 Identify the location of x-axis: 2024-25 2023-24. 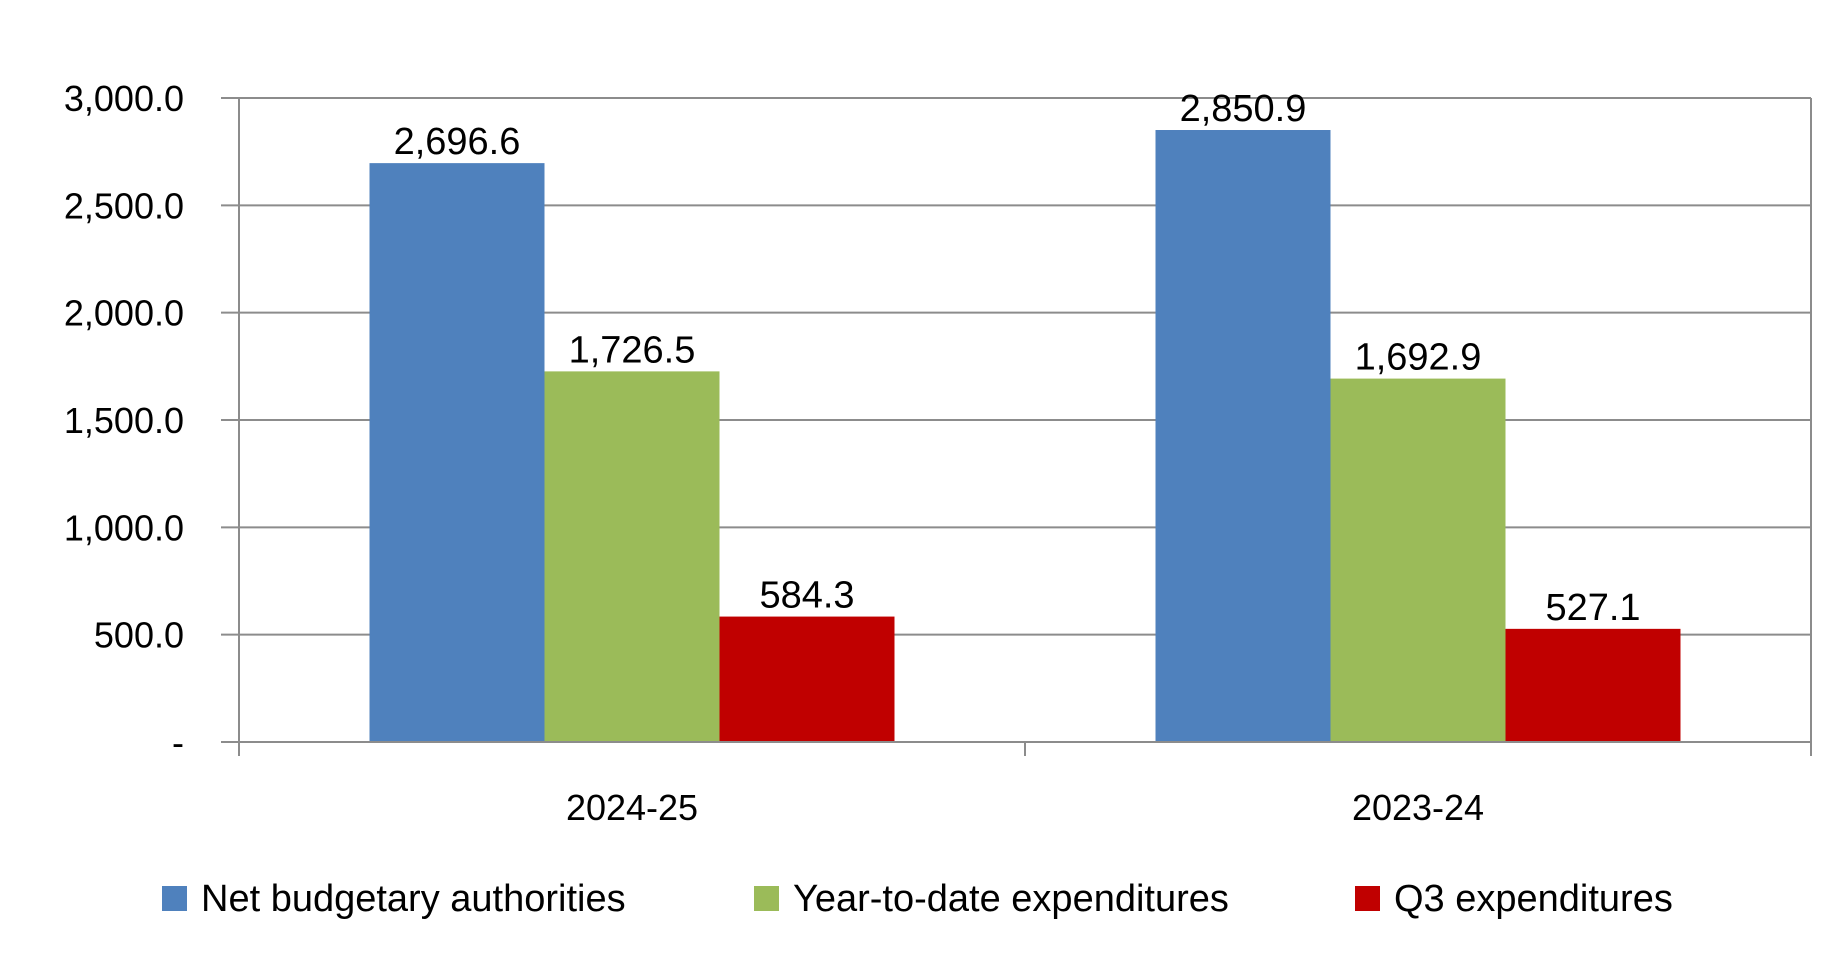
(1016, 784).